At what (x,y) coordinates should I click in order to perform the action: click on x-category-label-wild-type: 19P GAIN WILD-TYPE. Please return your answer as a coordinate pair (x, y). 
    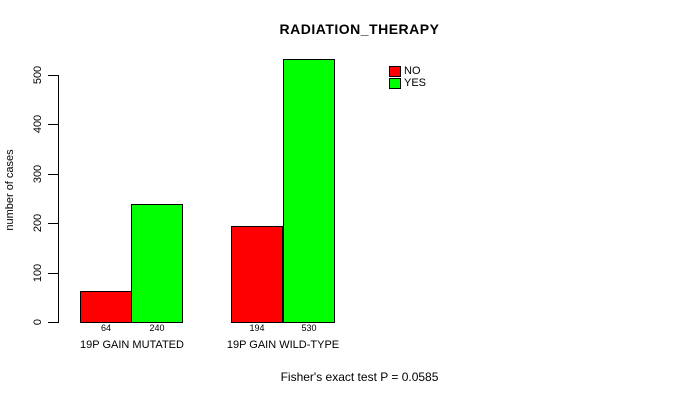
    Looking at the image, I should click on (283, 345).